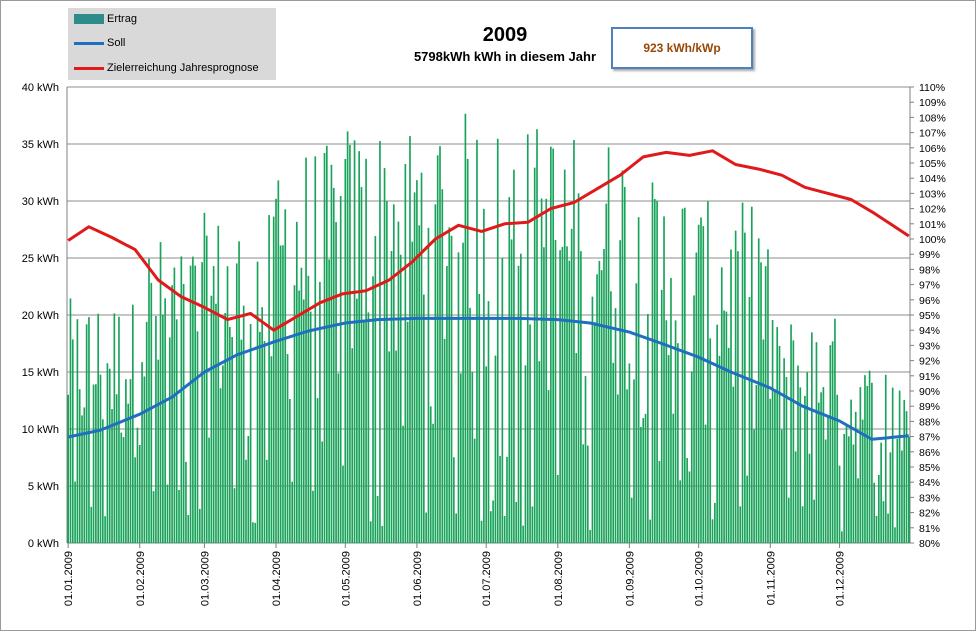 The image size is (976, 631). I want to click on legend-label-soll: Soll, so click(116, 43).